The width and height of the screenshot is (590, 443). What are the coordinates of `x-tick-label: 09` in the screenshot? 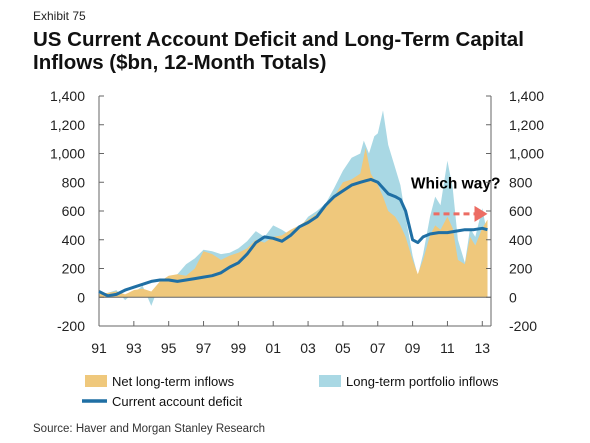 It's located at (413, 348).